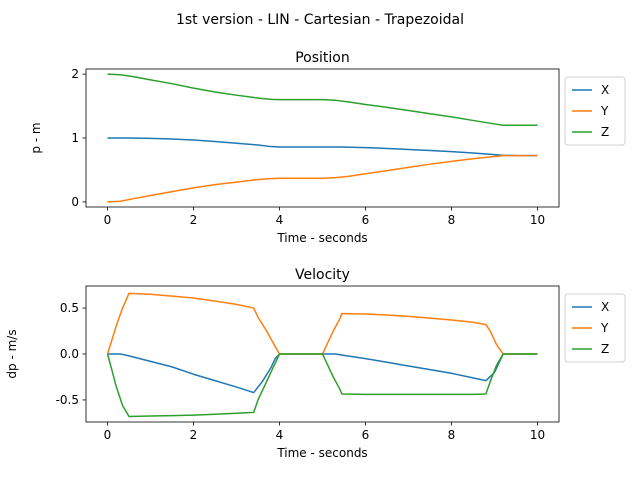 The width and height of the screenshot is (640, 480). I want to click on y-tick-label: 0, so click(75, 202).